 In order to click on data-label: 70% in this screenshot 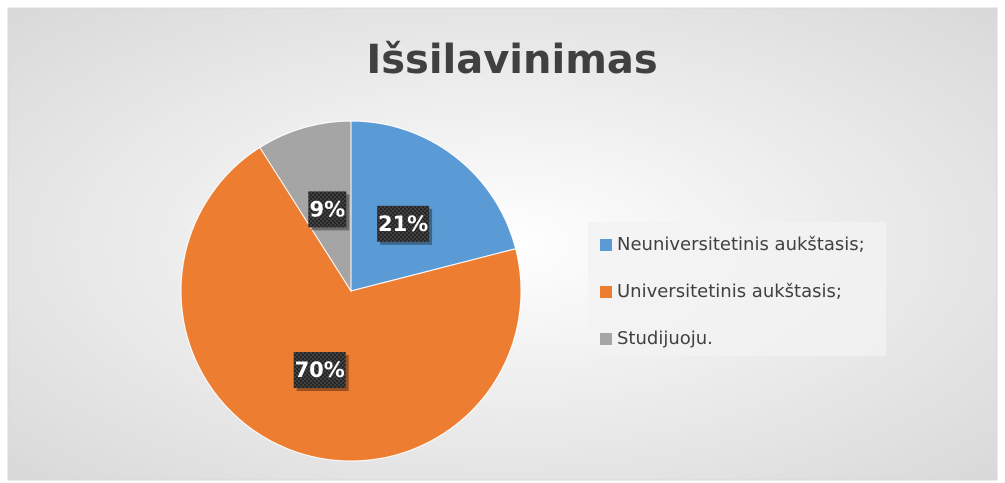, I will do `click(320, 370)`.